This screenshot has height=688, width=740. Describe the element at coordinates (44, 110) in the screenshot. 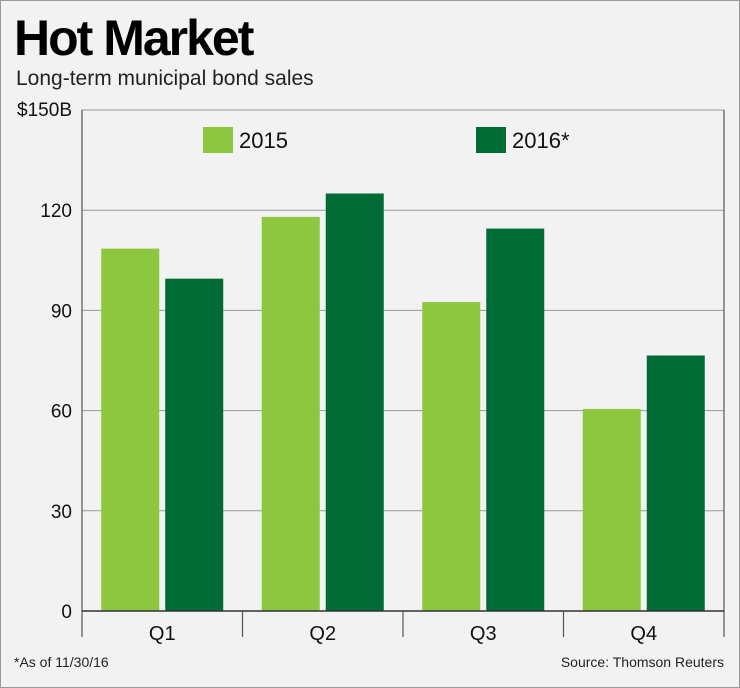

I see `y-tick-label: $150B` at that location.